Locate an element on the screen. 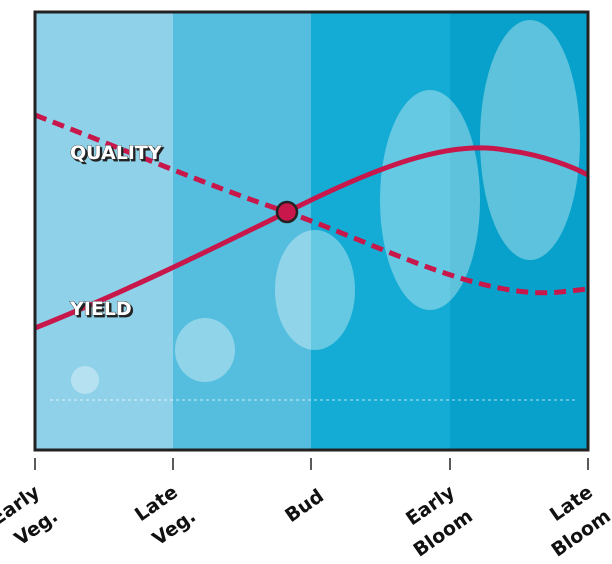  yield-label: YIELD is located at coordinates (100, 309).